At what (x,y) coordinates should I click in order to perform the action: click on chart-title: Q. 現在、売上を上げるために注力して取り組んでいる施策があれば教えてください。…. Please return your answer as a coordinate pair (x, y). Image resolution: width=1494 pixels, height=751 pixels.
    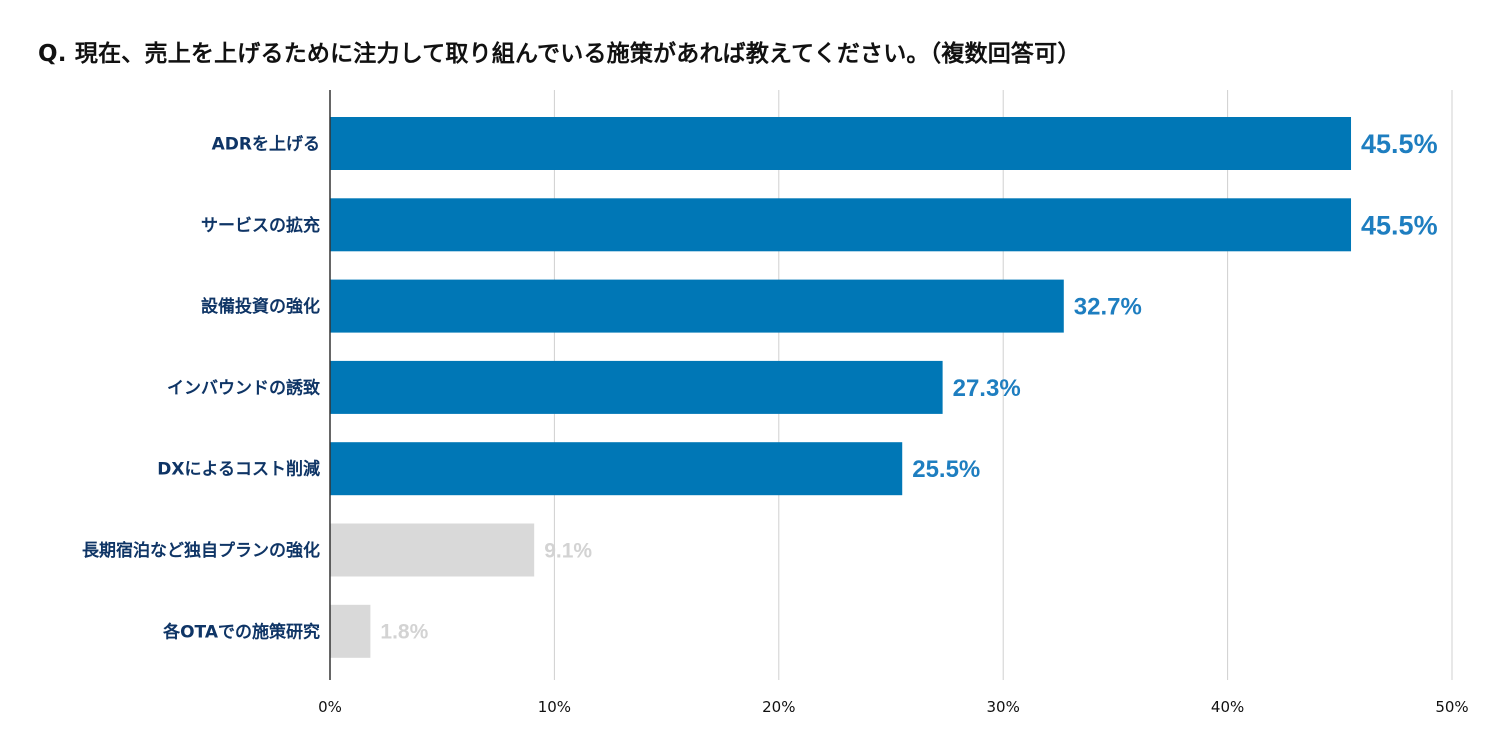
    Looking at the image, I should click on (559, 54).